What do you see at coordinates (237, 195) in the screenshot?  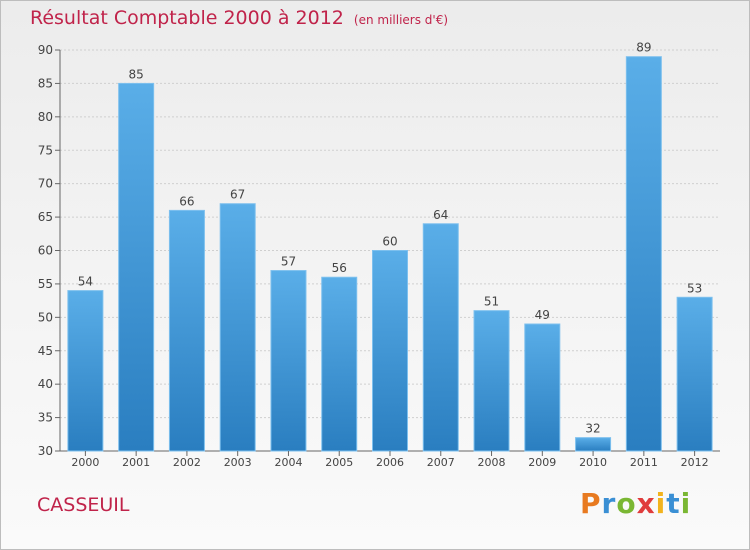 I see `bar-value-label: 67` at bounding box center [237, 195].